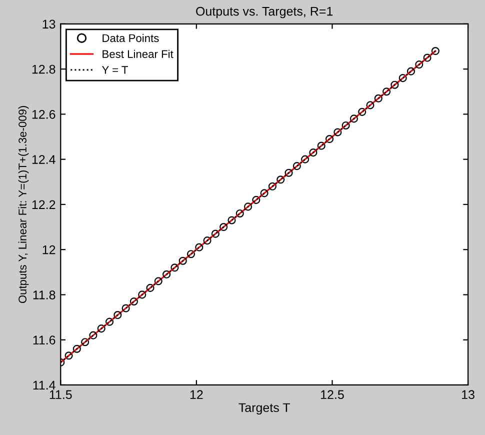  Describe the element at coordinates (264, 409) in the screenshot. I see `x-axis-title: Targets T` at that location.